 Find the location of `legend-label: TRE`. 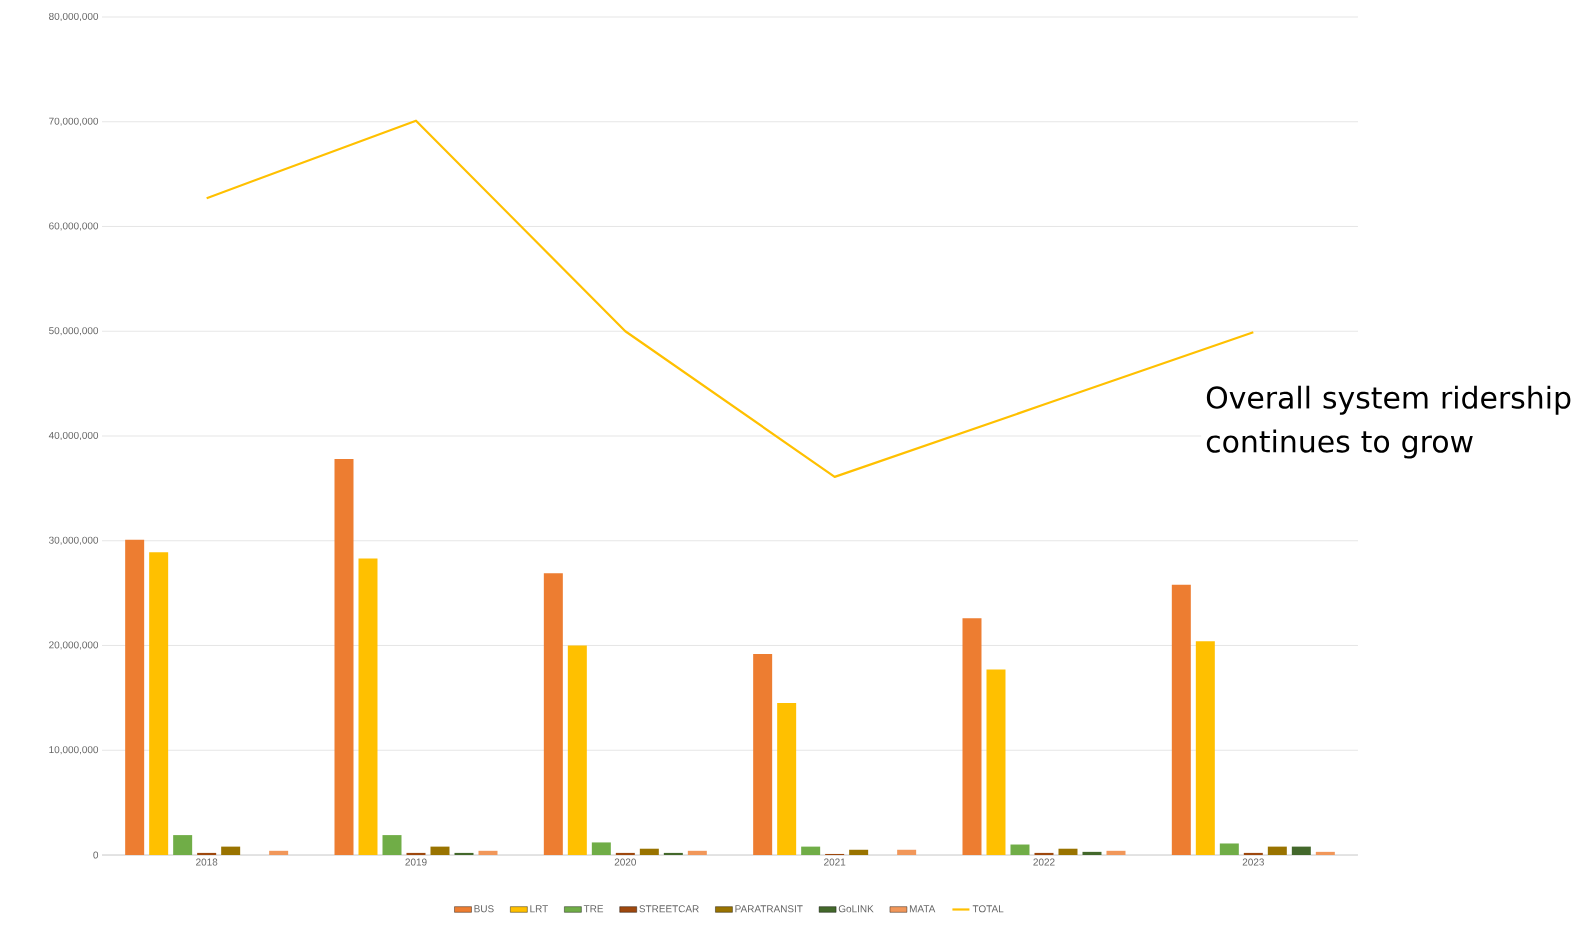

legend-label: TRE is located at coordinates (593, 909).